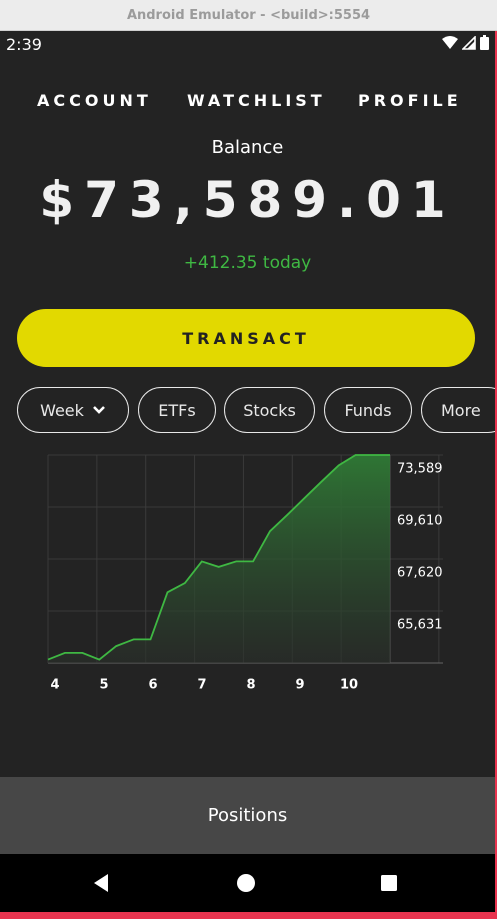 The width and height of the screenshot is (497, 919). I want to click on home-icon, so click(246, 883).